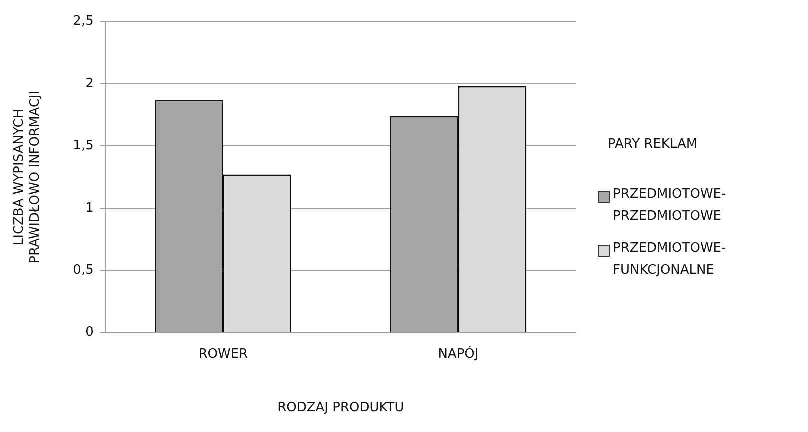  Describe the element at coordinates (458, 353) in the screenshot. I see `x-tick-label: NAPÓJ` at that location.